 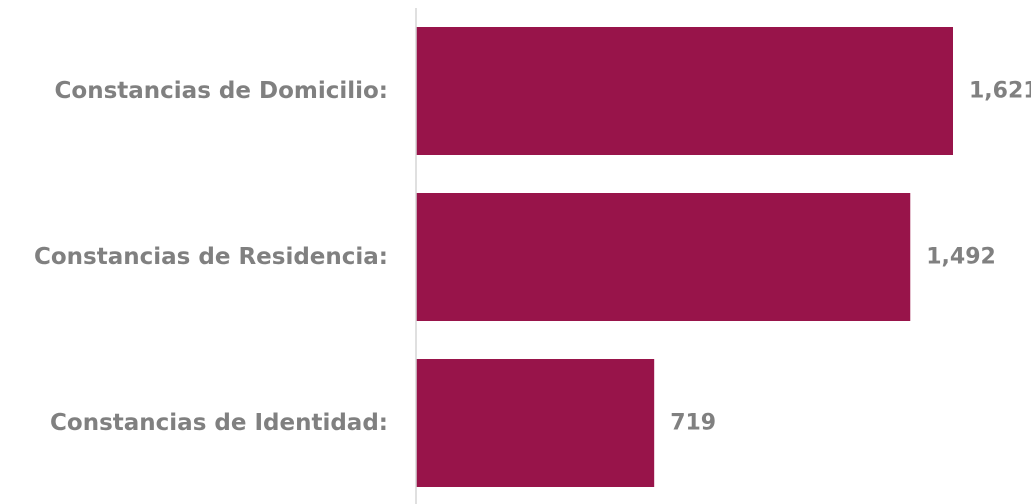 I want to click on value-label-1: 1,492, so click(x=961, y=257).